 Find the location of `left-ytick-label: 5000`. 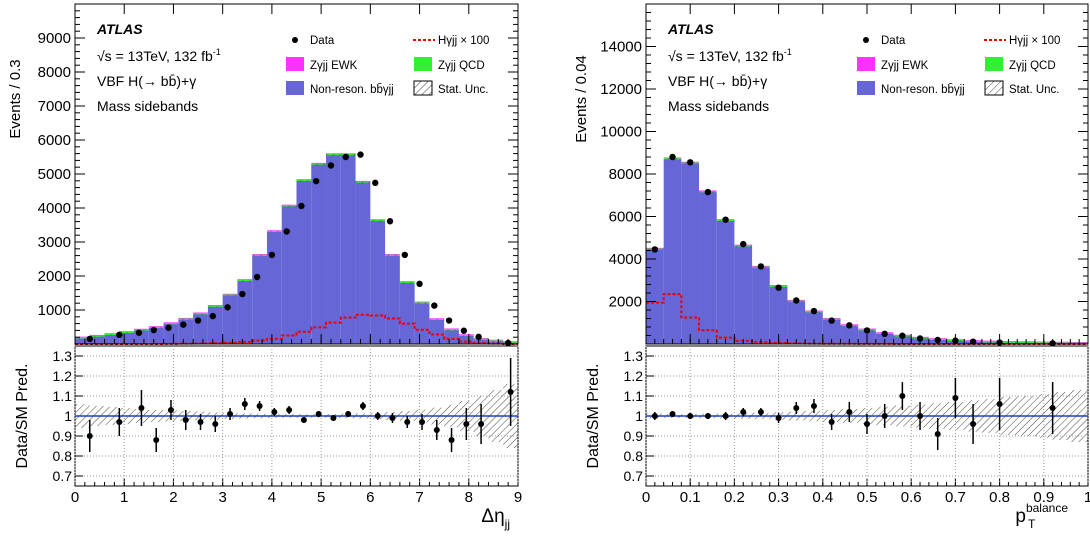

left-ytick-label: 5000 is located at coordinates (54, 174).